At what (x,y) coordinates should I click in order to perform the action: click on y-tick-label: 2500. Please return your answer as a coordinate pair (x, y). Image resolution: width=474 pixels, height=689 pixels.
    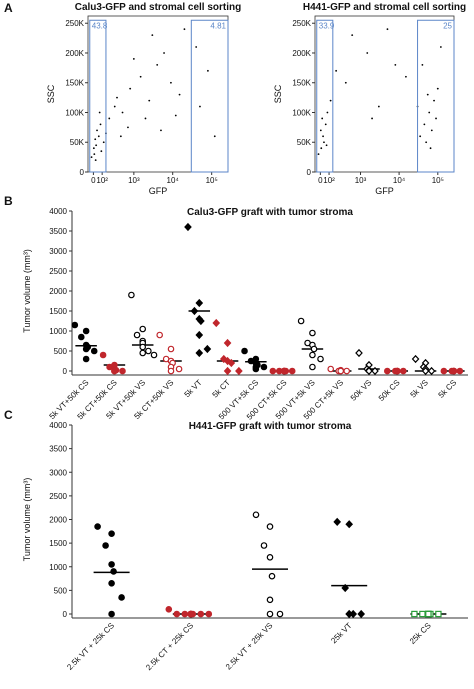
    Looking at the image, I should click on (58, 271).